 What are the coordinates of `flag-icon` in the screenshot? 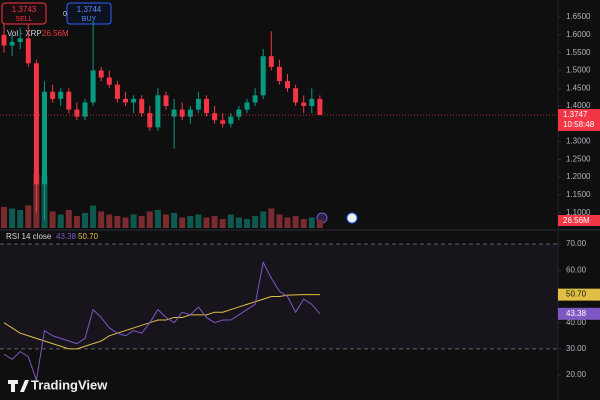 It's located at (352, 218).